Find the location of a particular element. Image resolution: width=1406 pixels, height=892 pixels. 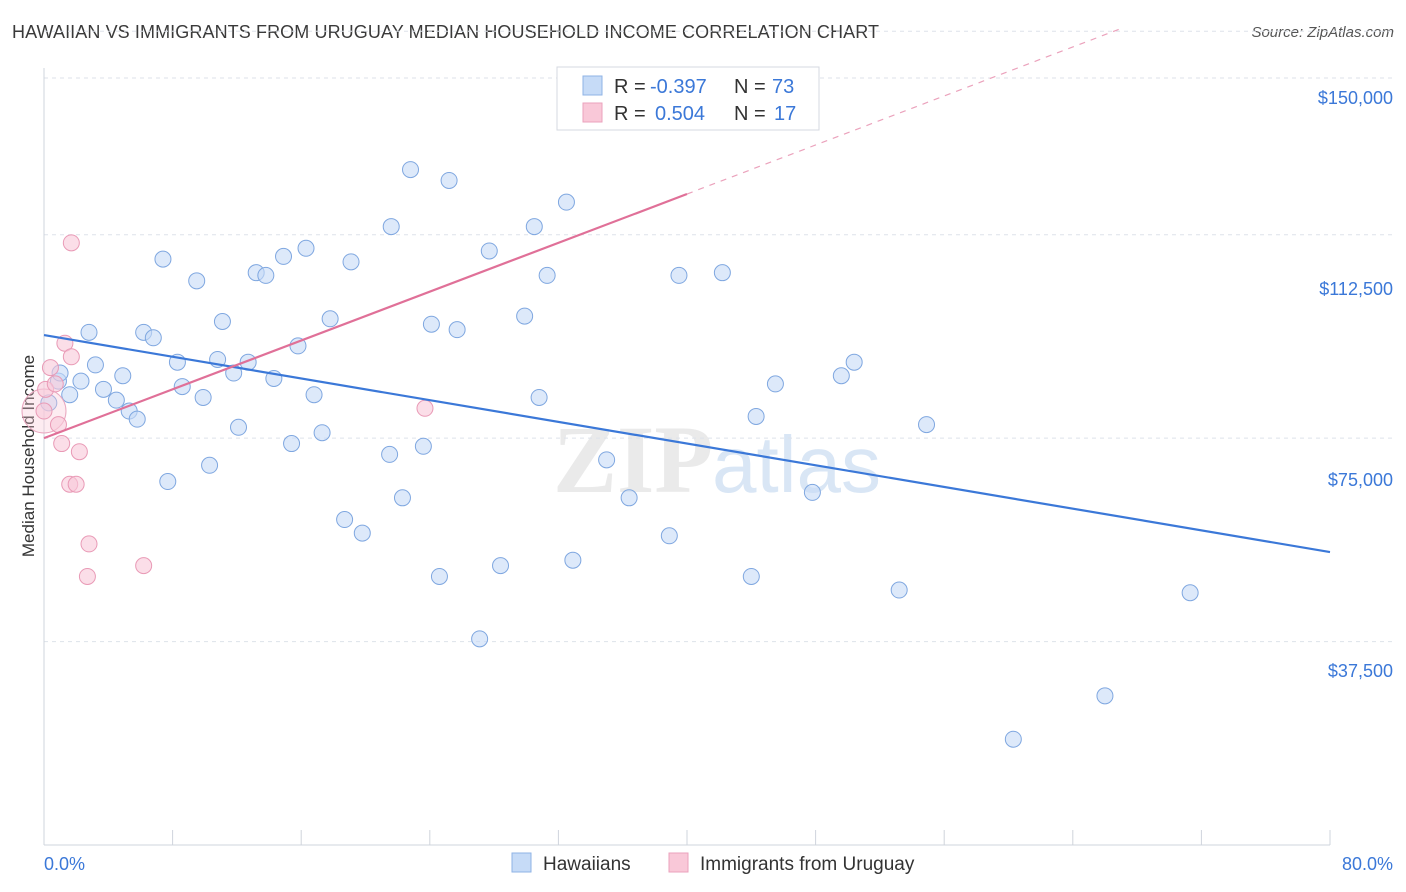

legend-label-uruguay: Immigrants from Uruguay is located at coordinates (807, 864).